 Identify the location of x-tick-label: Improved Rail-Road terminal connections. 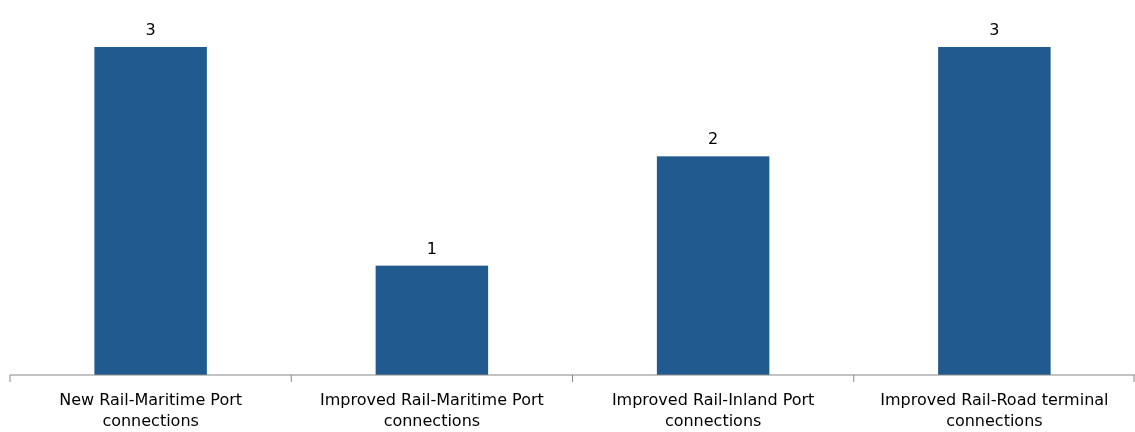
(994, 410).